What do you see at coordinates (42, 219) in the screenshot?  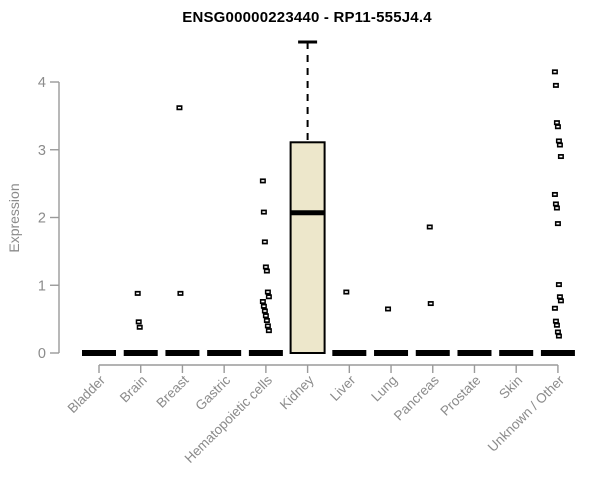 I see `y-tick-label: 2` at bounding box center [42, 219].